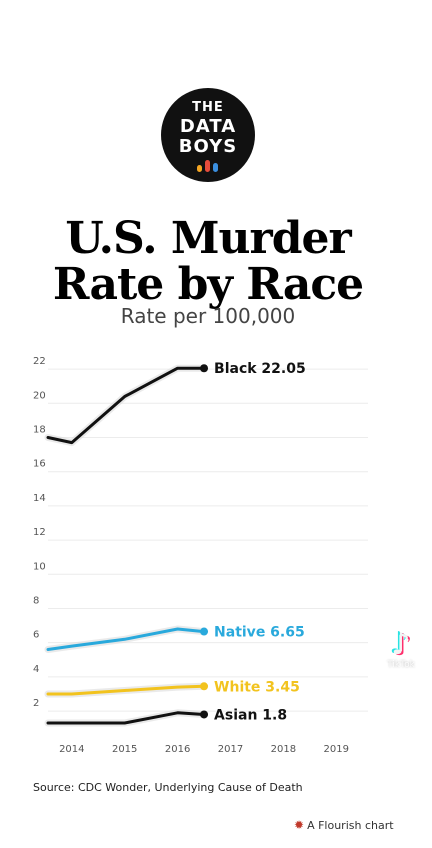 The image size is (432, 848). I want to click on series-endpoint-native, so click(204, 631).